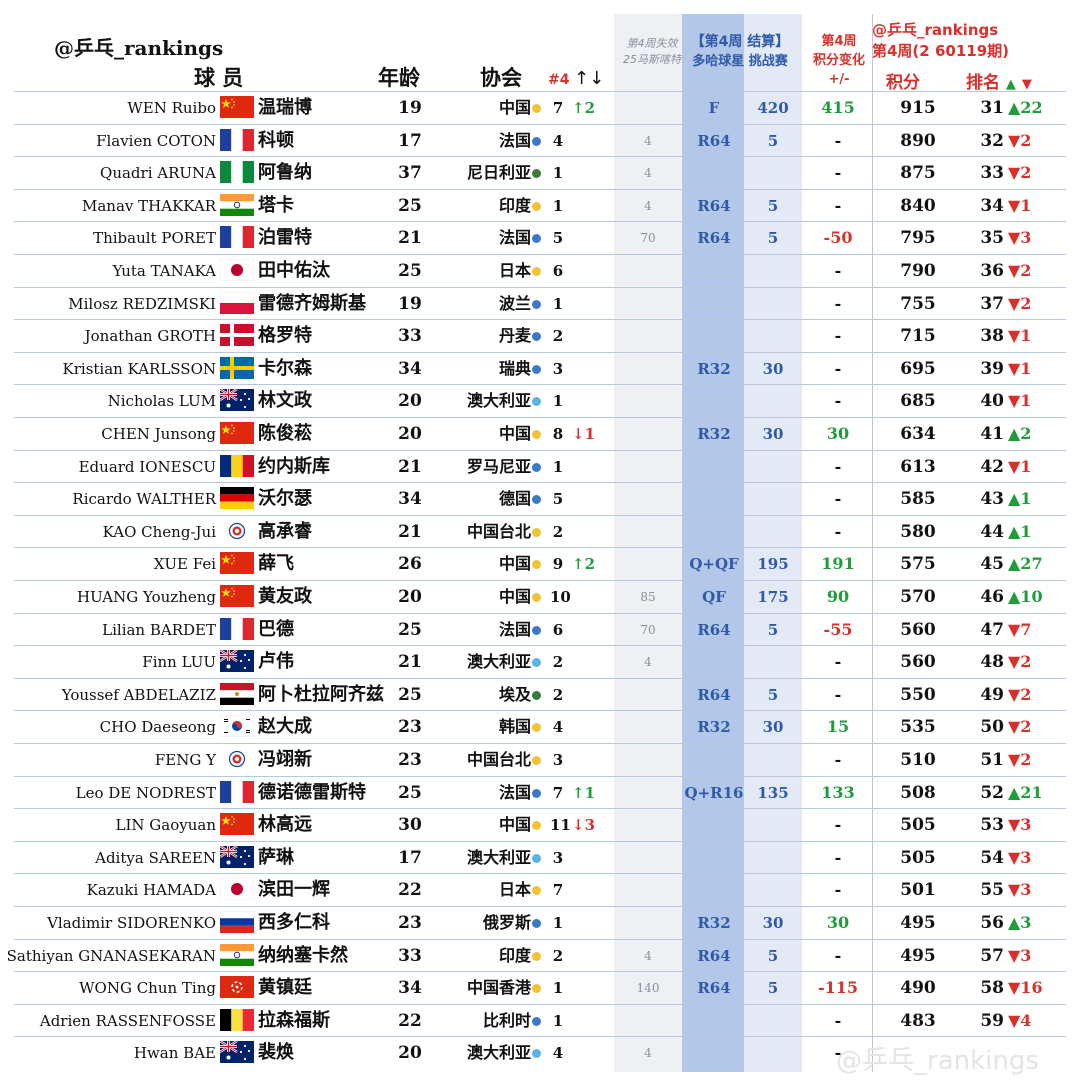 The image size is (1080, 1085). Describe the element at coordinates (498, 466) in the screenshot. I see `player-association: 罗马尼亚` at that location.